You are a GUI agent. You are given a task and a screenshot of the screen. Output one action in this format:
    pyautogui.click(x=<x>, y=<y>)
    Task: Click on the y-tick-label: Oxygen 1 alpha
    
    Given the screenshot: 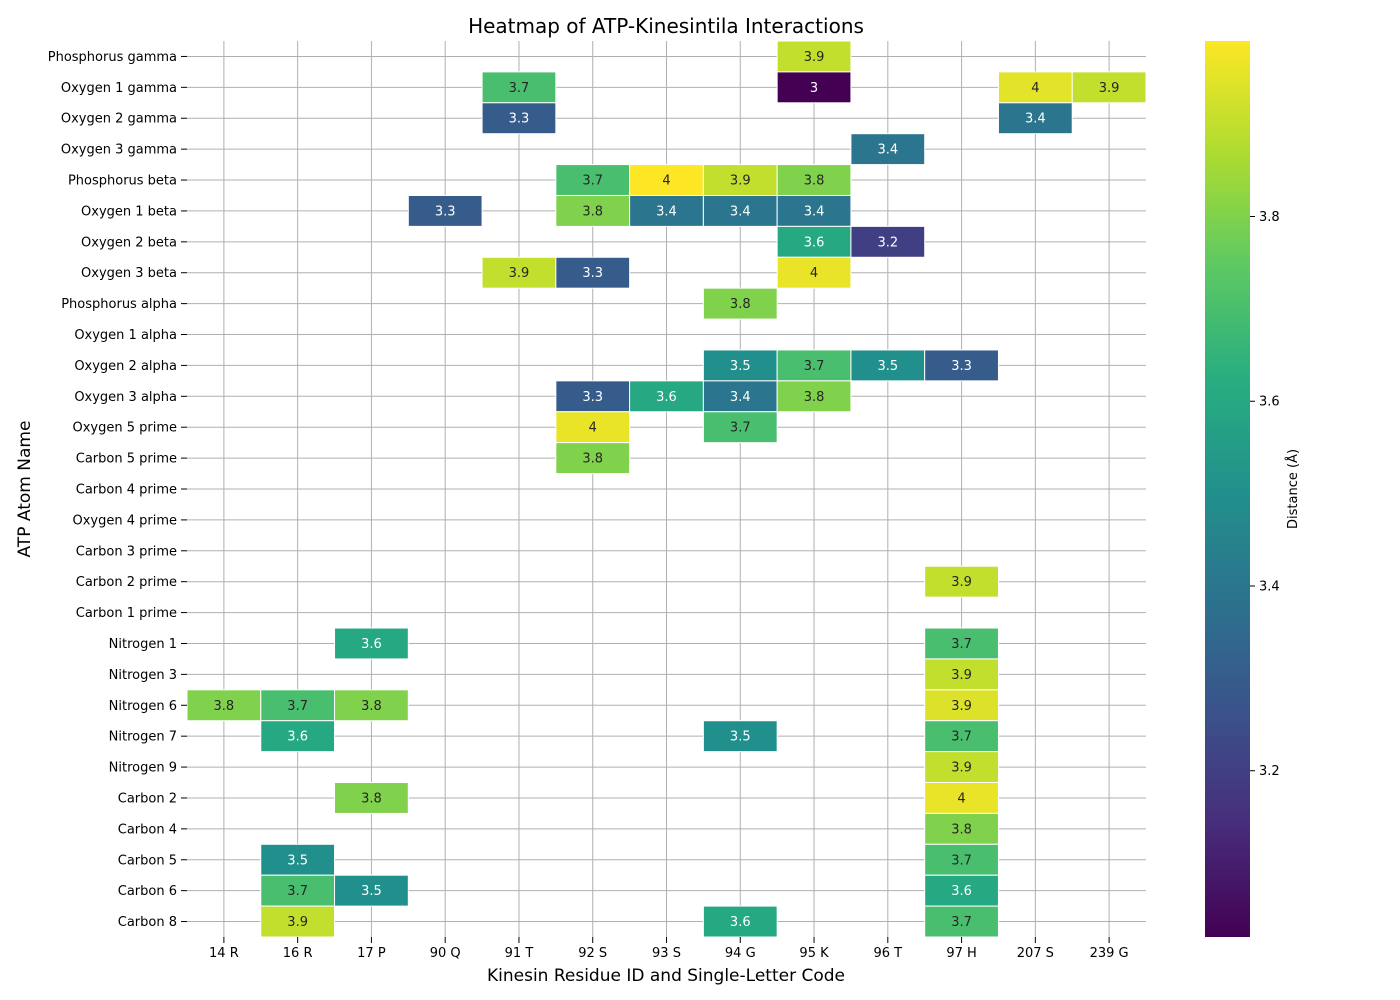 What is the action you would take?
    pyautogui.click(x=125, y=335)
    